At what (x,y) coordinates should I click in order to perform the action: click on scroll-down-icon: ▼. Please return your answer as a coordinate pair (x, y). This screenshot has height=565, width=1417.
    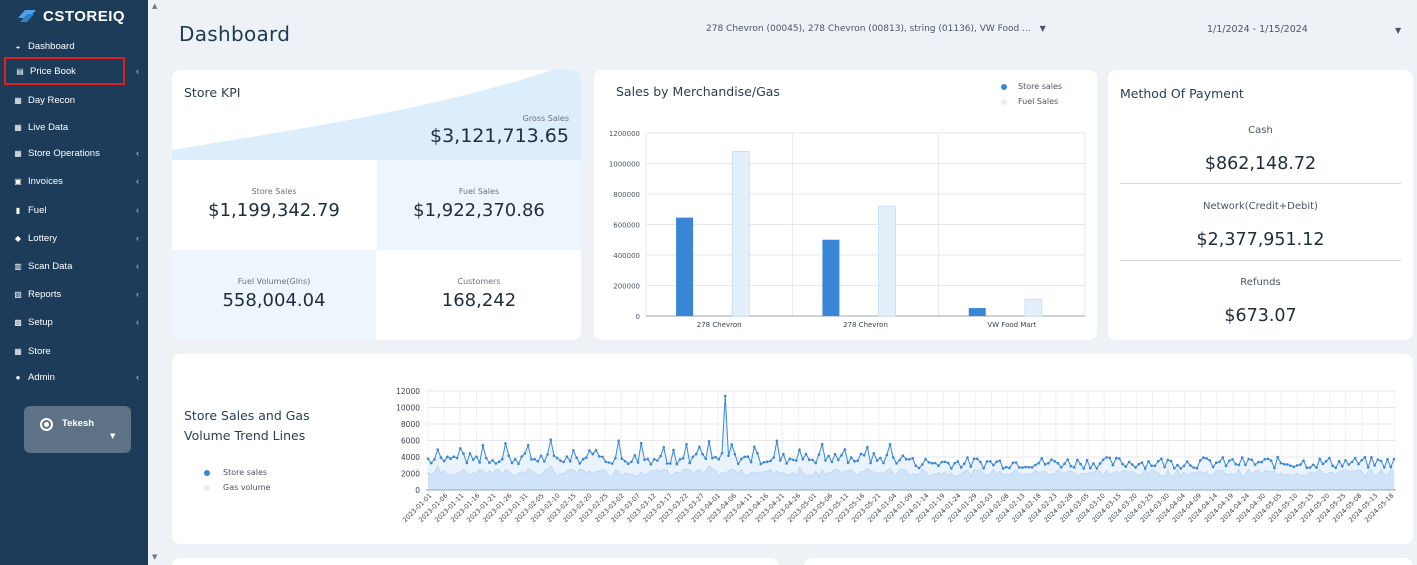
    Looking at the image, I should click on (155, 557).